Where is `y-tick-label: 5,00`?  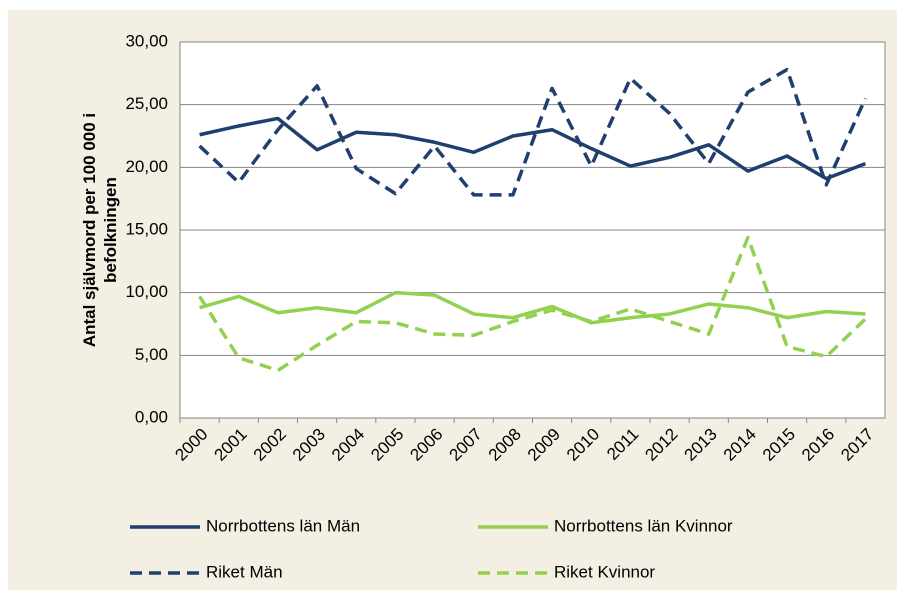
y-tick-label: 5,00 is located at coordinates (151, 354).